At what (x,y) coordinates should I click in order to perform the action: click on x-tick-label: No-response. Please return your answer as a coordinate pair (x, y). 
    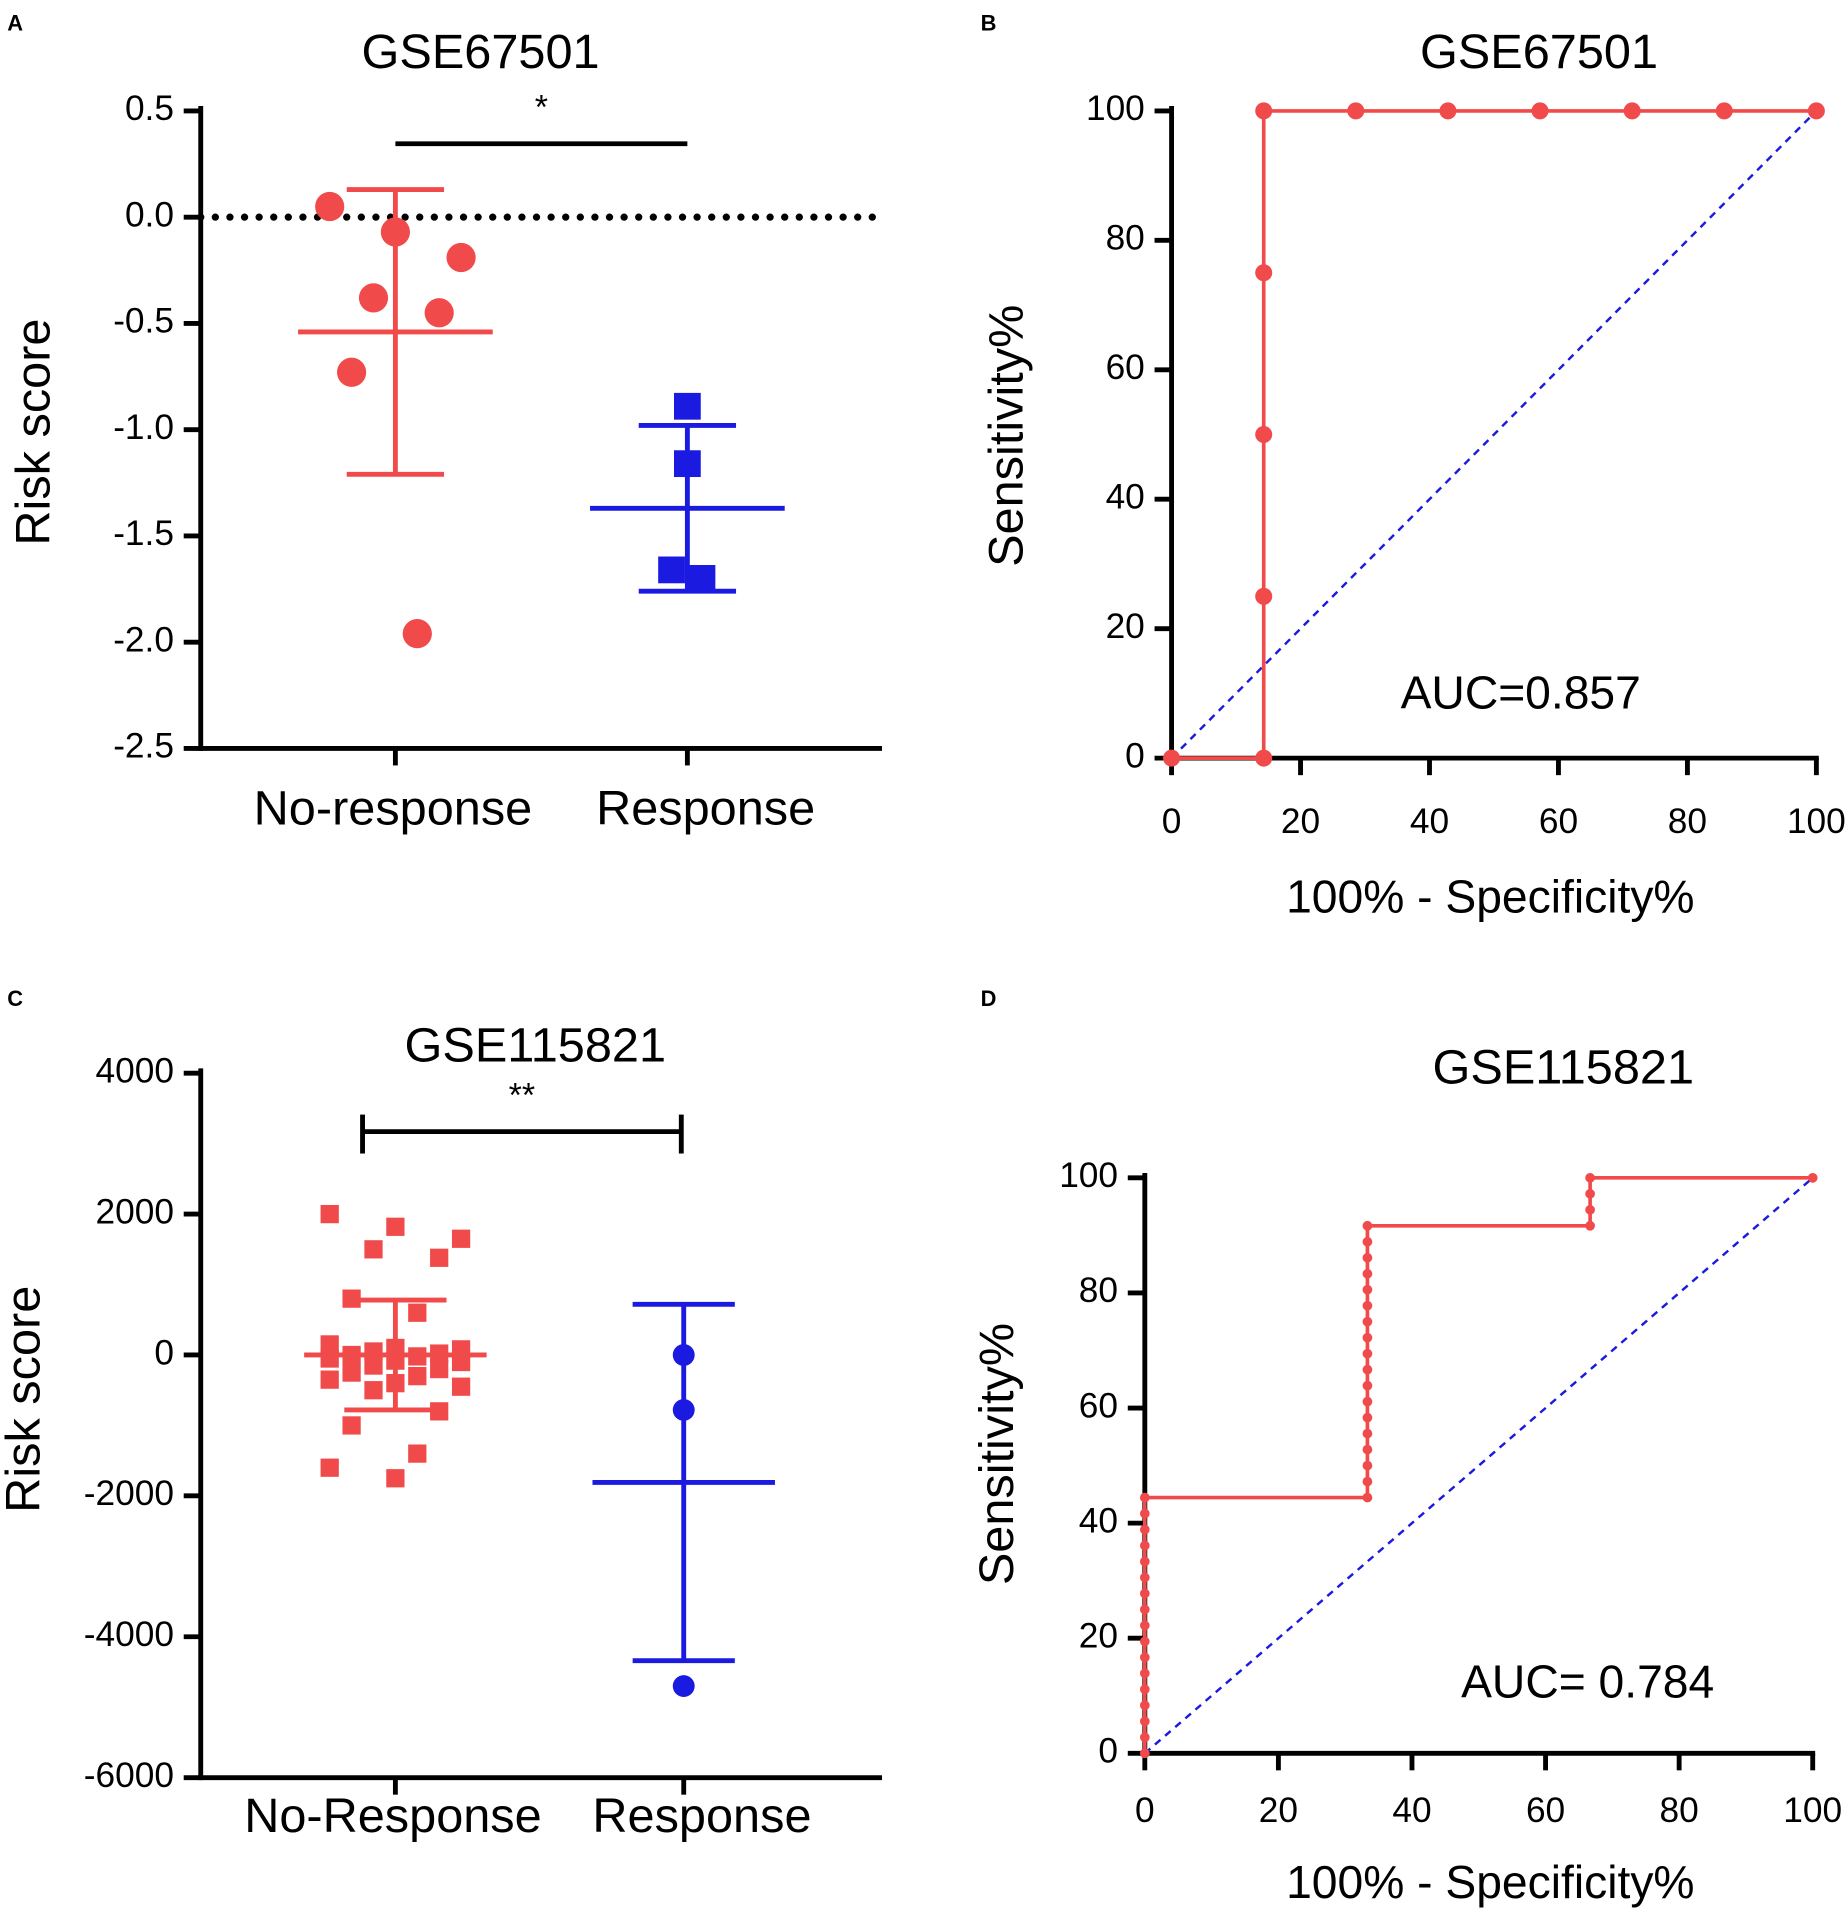
    Looking at the image, I should click on (393, 809).